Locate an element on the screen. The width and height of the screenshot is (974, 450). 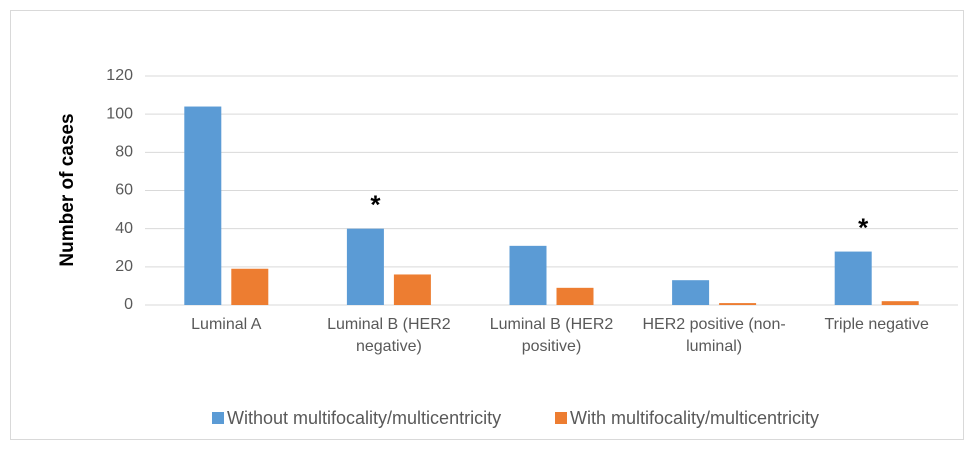
y-tick-label: 0 is located at coordinates (128, 304).